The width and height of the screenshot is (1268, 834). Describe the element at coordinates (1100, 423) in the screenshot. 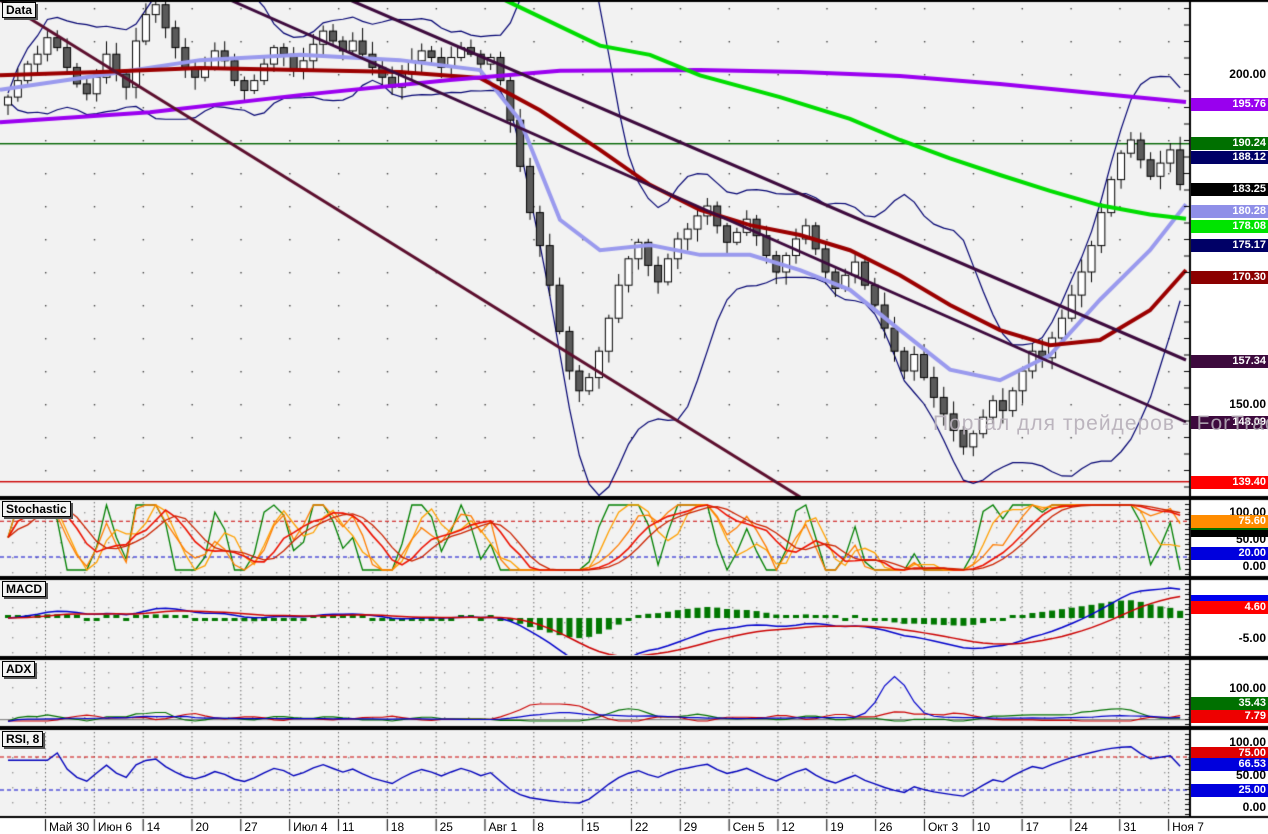

I see `watermark: Портал для трейдеров - ForTrader.ru` at that location.